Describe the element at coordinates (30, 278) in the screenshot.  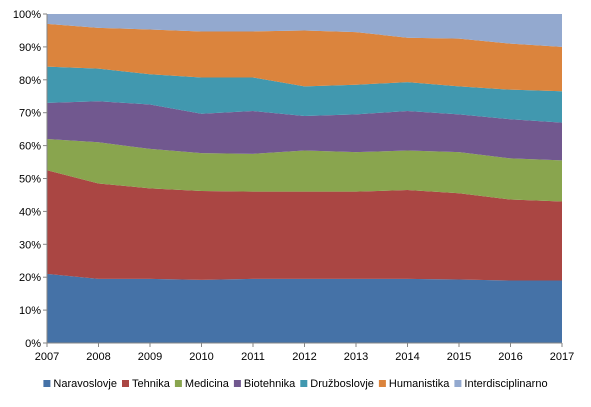
I see `y-tick-label: 20%` at that location.